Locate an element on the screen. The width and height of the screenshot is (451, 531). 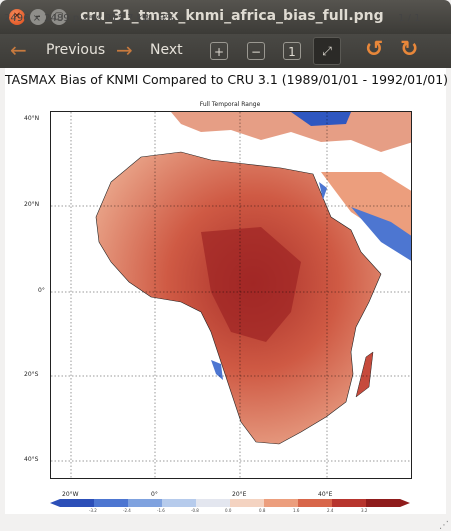
next-button: Next is located at coordinates (166, 50).